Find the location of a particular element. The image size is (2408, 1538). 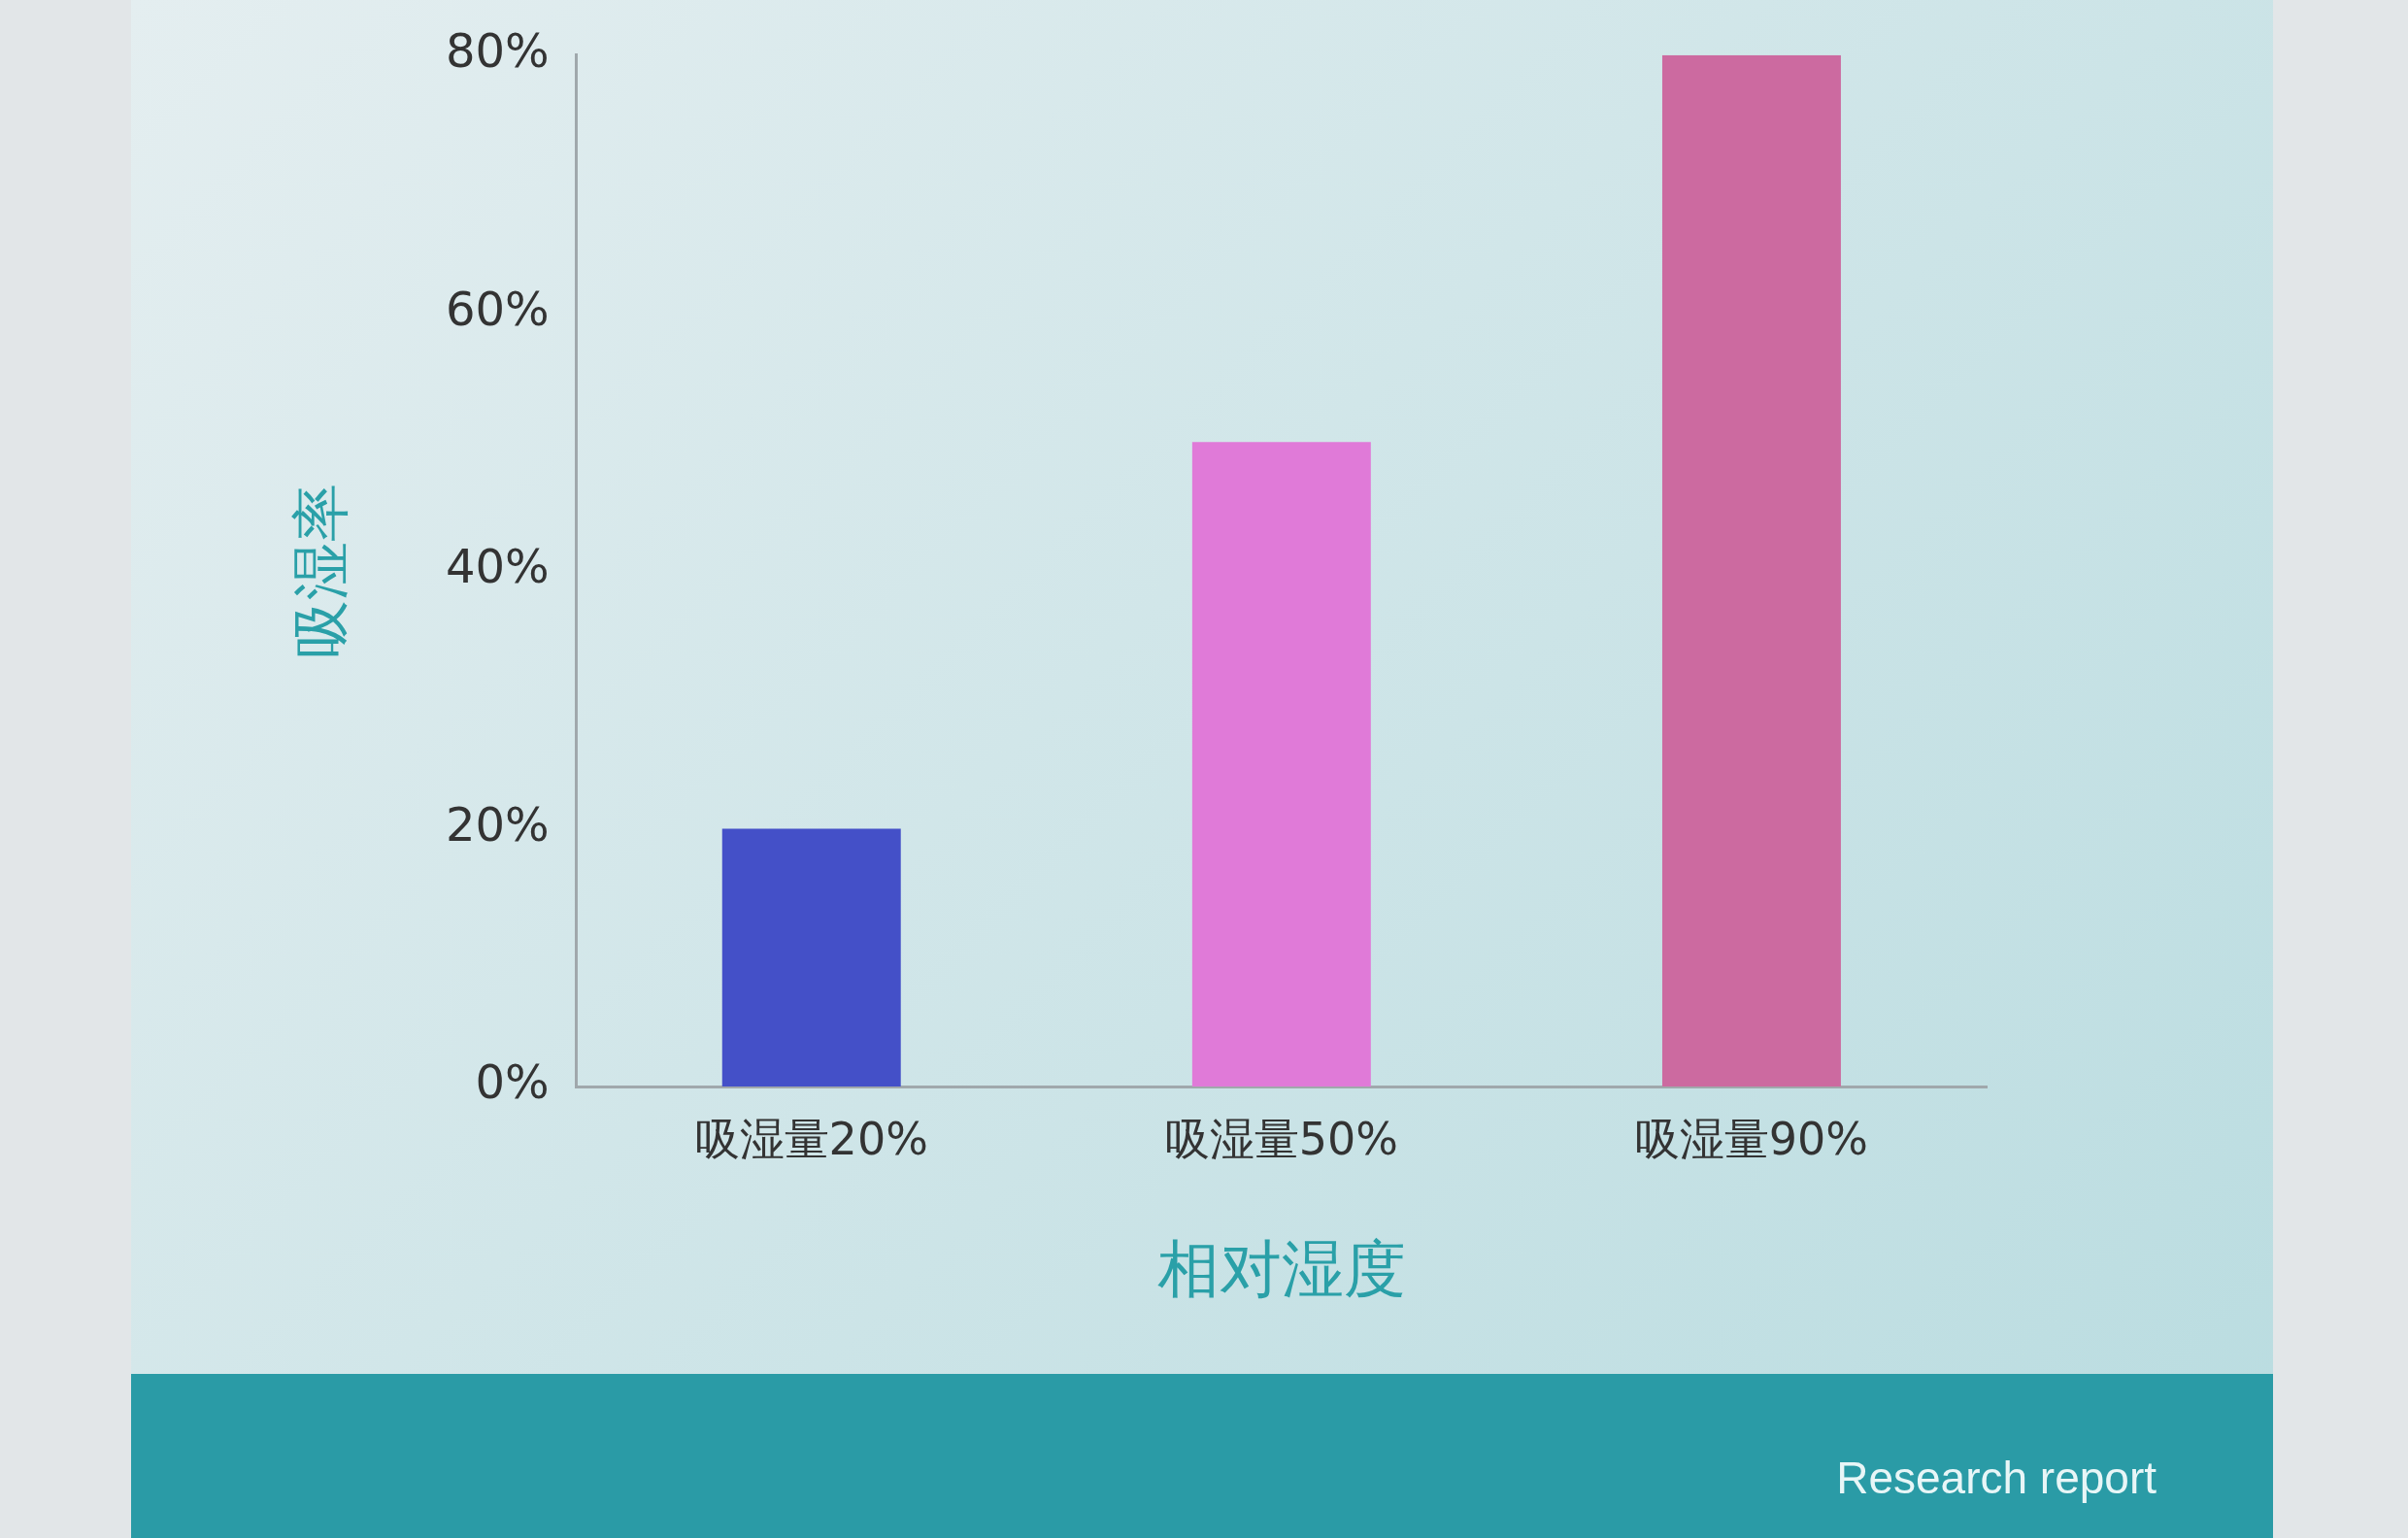

y-tick-label: 60% is located at coordinates (498, 308).